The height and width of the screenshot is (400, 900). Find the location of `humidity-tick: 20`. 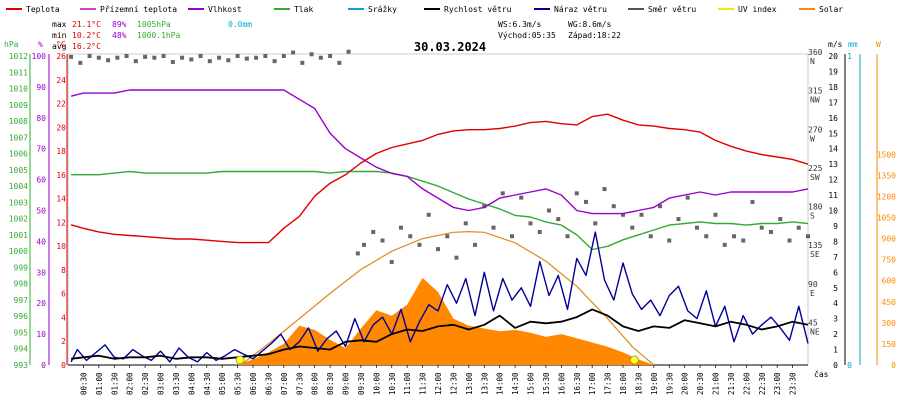

humidity-tick: 20 is located at coordinates (41, 303).